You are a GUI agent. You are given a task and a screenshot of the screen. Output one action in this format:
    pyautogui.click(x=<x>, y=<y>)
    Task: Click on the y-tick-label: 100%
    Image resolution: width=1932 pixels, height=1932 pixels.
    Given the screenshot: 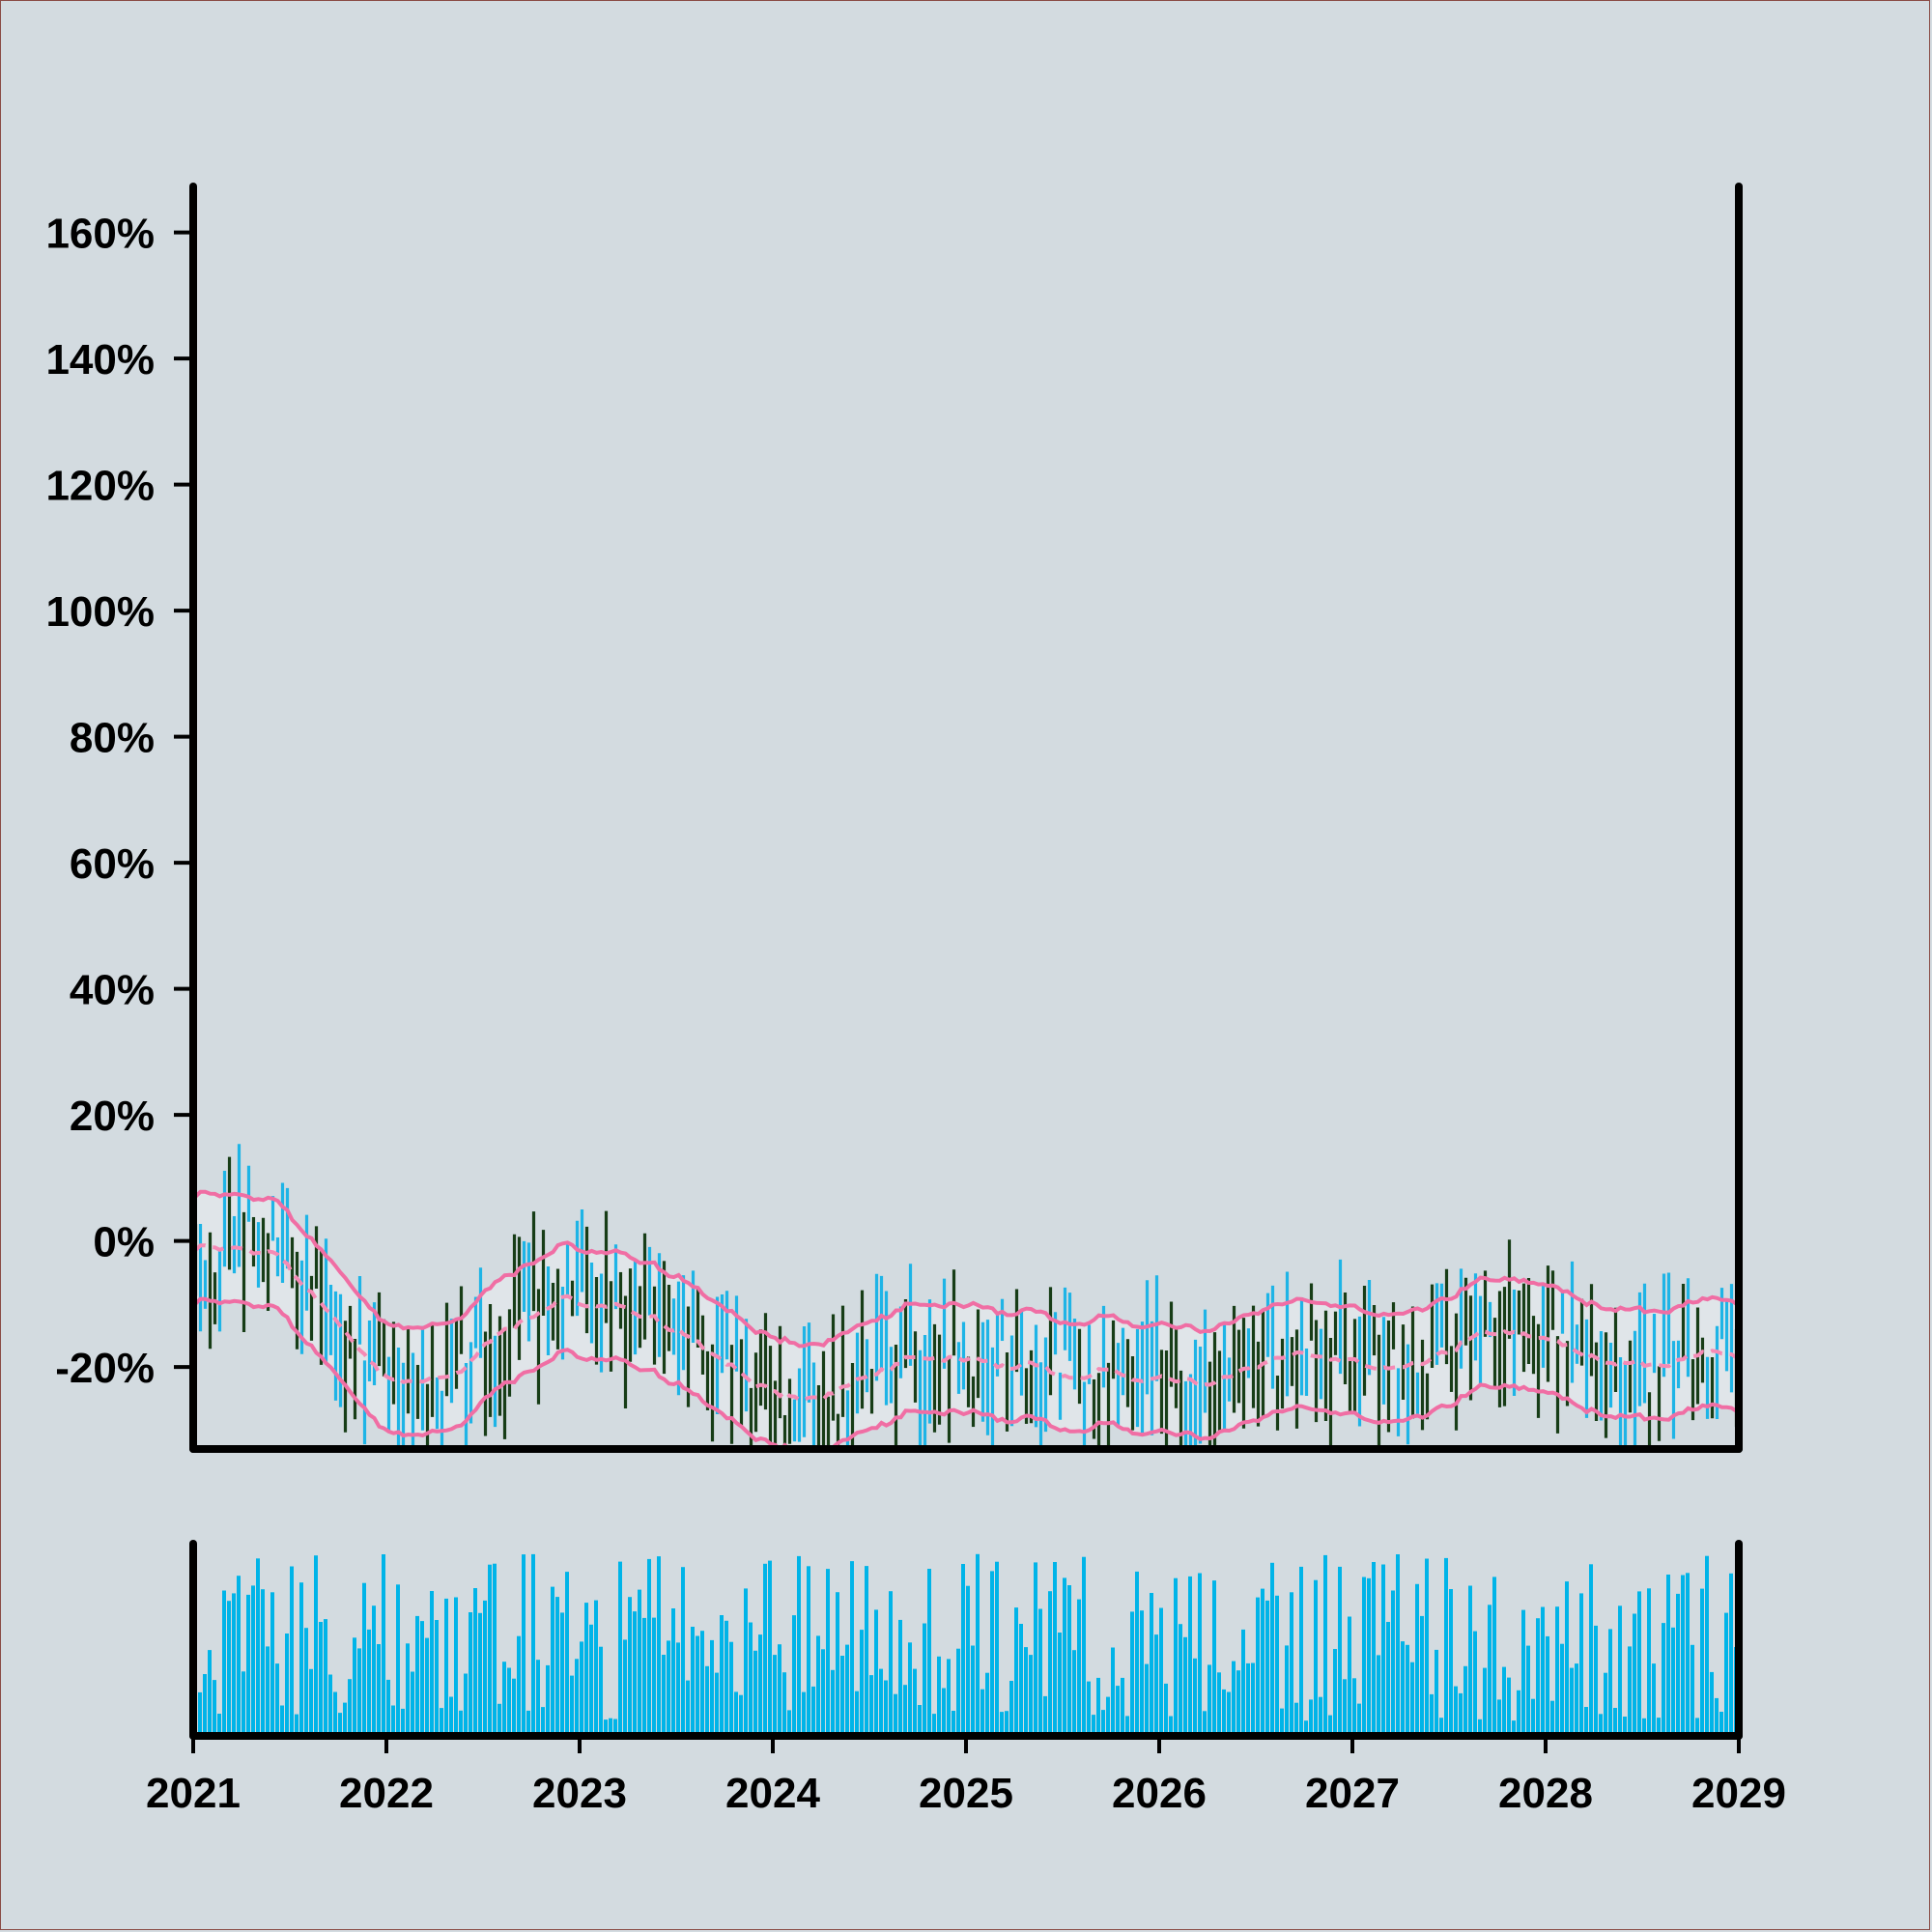 What is the action you would take?
    pyautogui.click(x=100, y=612)
    